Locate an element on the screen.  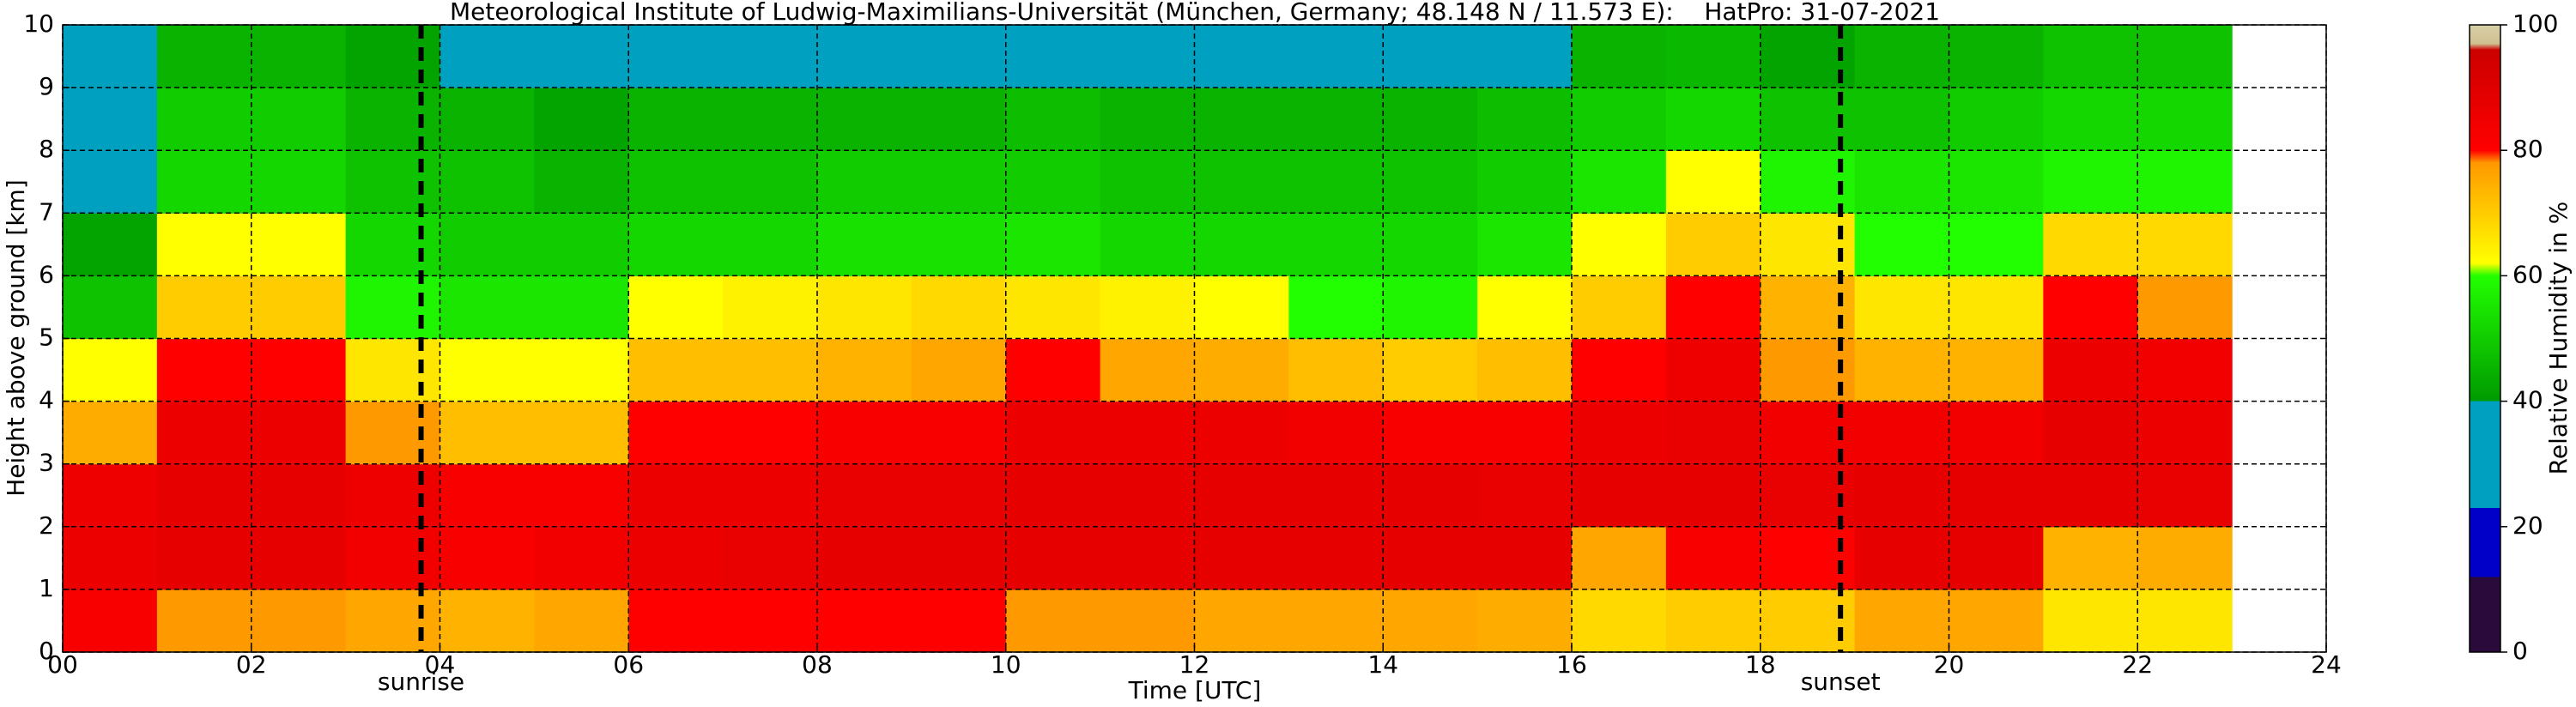
colorbar-tick-label: 100 is located at coordinates (2535, 24).